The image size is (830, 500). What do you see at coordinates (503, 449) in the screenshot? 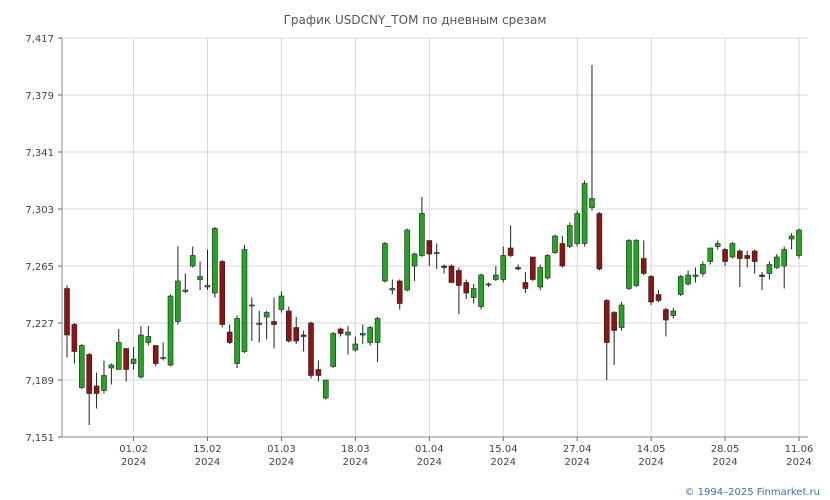
I see `x-tick-label: 15.04` at bounding box center [503, 449].